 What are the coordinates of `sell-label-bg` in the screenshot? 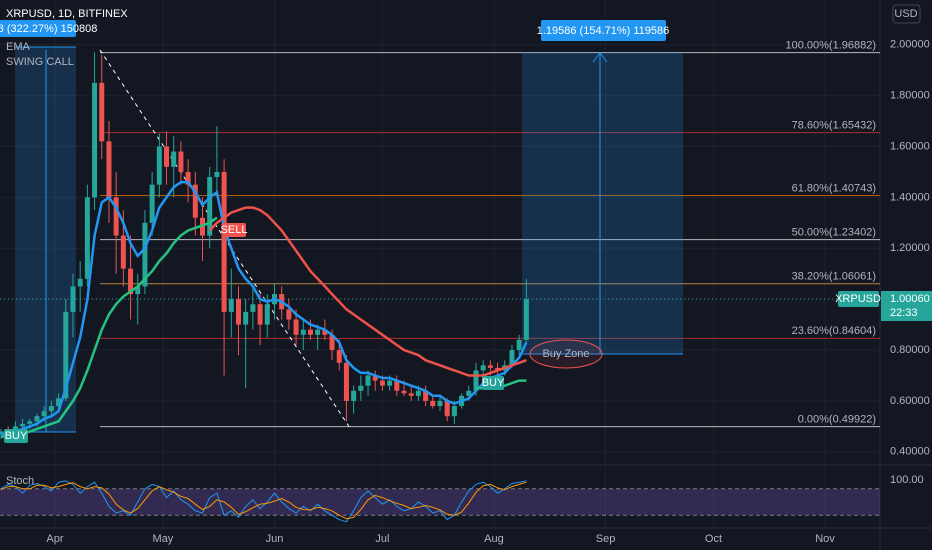 It's located at (234, 230).